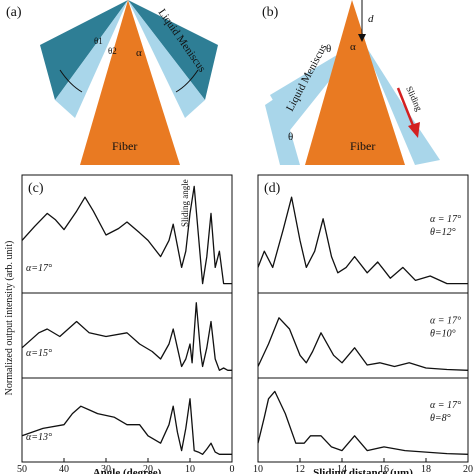 Image resolution: width=474 pixels, height=474 pixels. Describe the element at coordinates (443, 334) in the screenshot. I see `parameter-label: θ=10°` at that location.